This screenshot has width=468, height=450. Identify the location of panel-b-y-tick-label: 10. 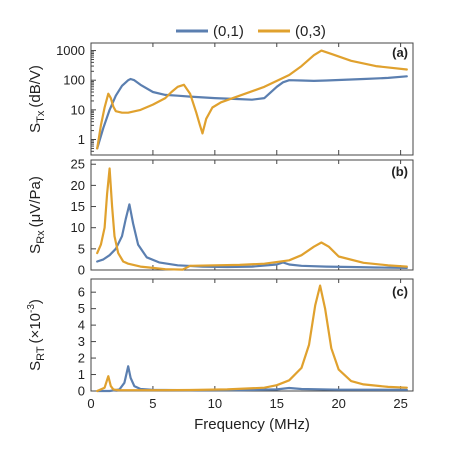
(78, 227).